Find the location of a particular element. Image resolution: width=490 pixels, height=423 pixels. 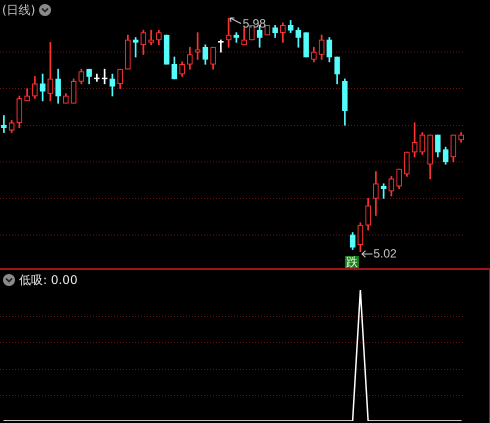

chart-title: (日线) is located at coordinates (19, 10).